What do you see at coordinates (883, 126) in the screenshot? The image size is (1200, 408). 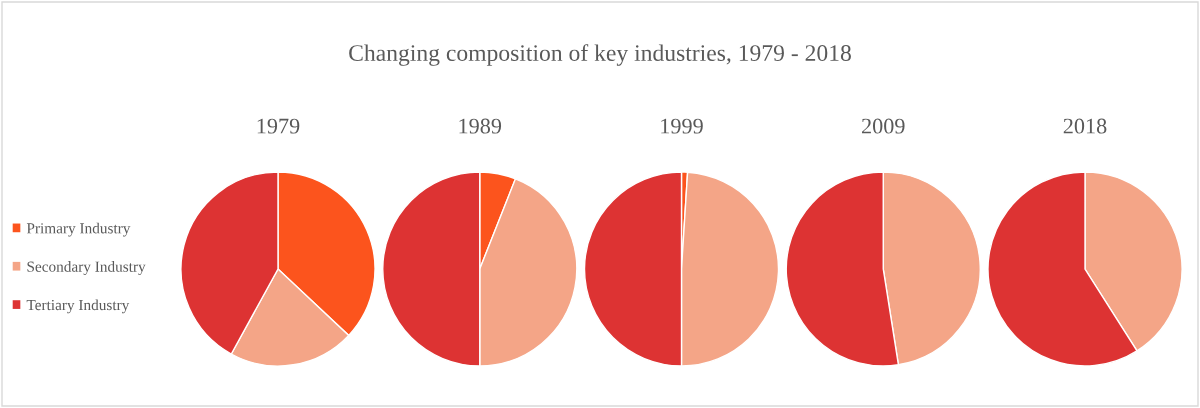 I see `slice-label: 2009` at bounding box center [883, 126].